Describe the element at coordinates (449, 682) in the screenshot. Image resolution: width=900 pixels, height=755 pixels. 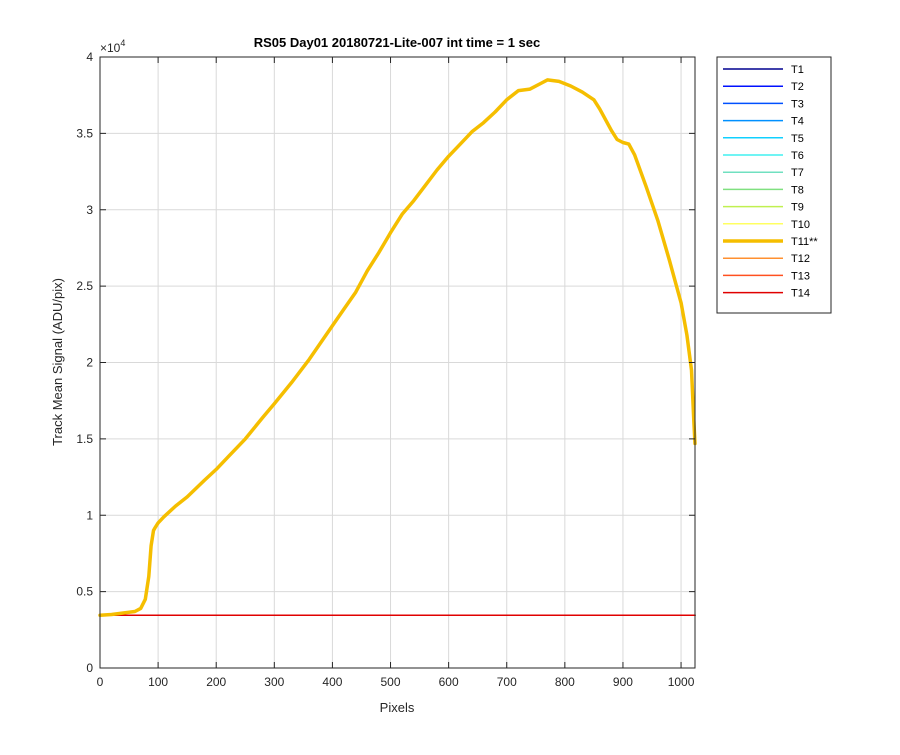
I see `x-tick-label: 600` at that location.